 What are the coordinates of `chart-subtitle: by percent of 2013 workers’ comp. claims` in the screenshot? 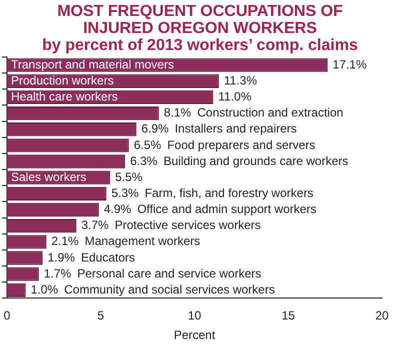 It's located at (200, 46).